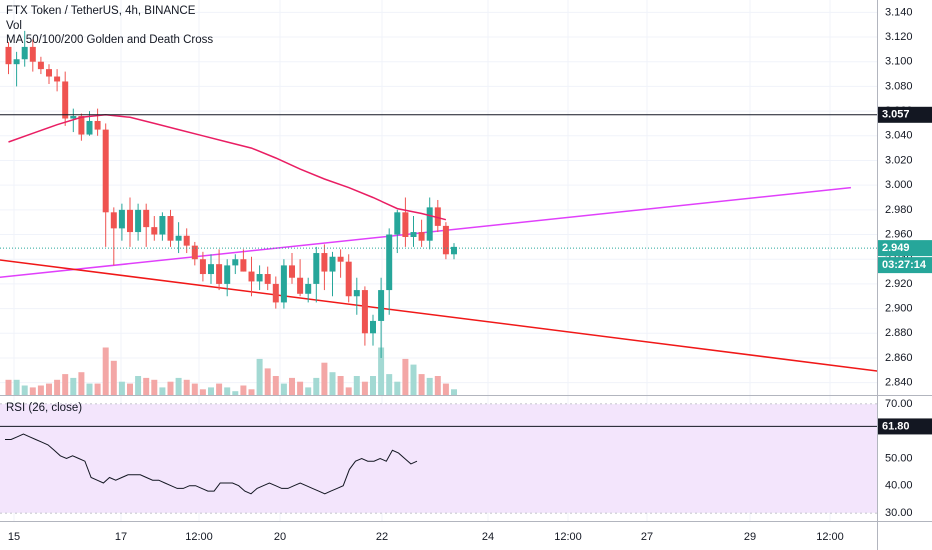 This screenshot has height=550, width=932. I want to click on price-tick: 3.120, so click(899, 37).